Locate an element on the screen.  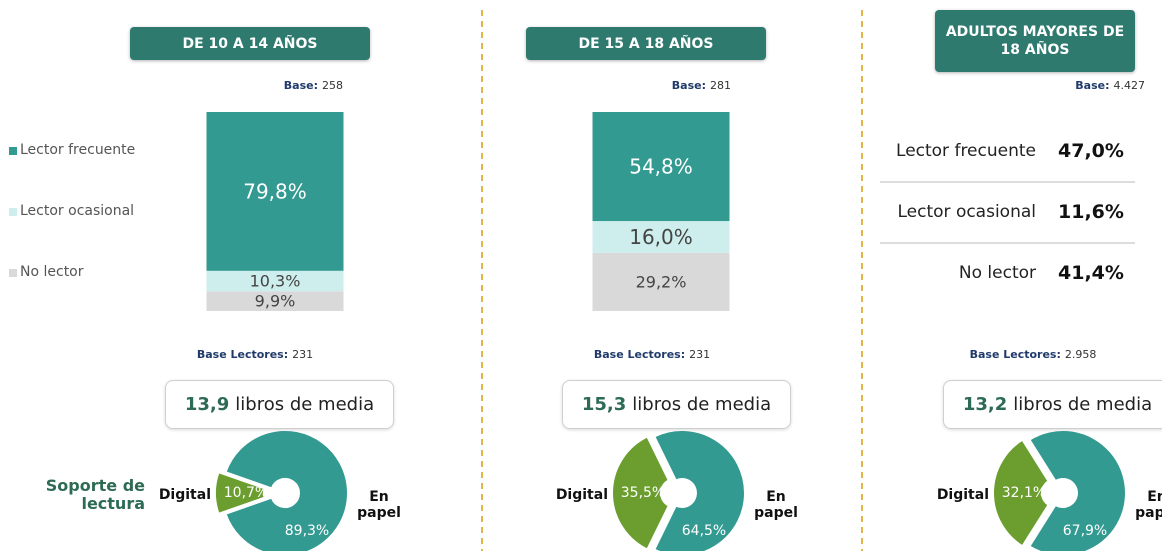
base-value: 258 is located at coordinates (332, 85).